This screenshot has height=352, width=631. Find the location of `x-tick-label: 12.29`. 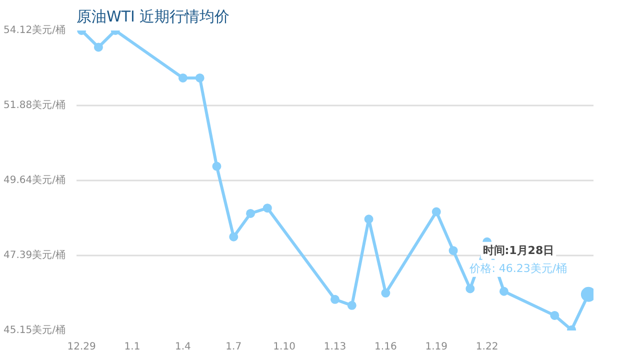

x-tick-label: 12.29 is located at coordinates (81, 347).